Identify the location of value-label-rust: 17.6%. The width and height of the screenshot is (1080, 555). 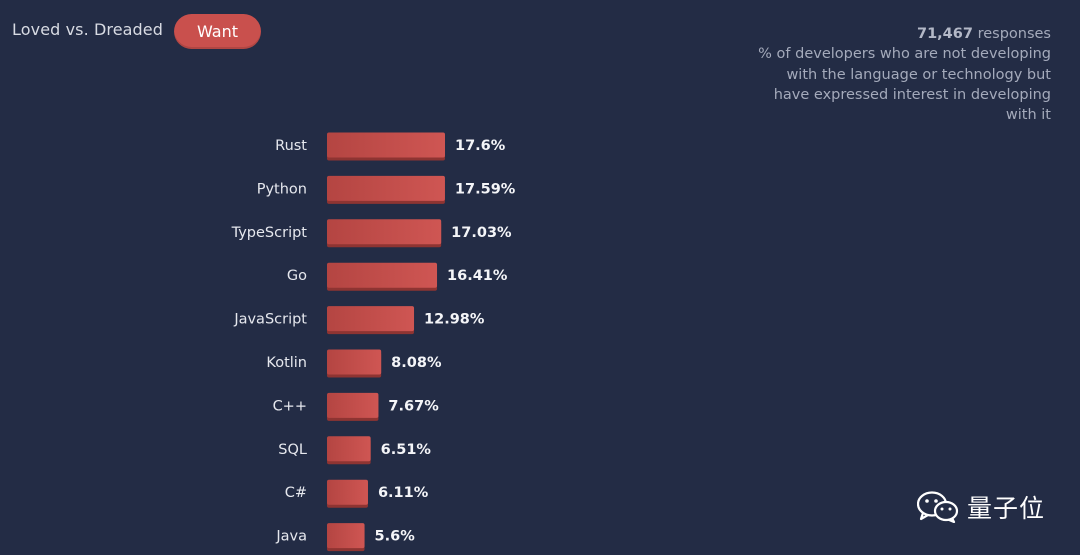
(480, 146).